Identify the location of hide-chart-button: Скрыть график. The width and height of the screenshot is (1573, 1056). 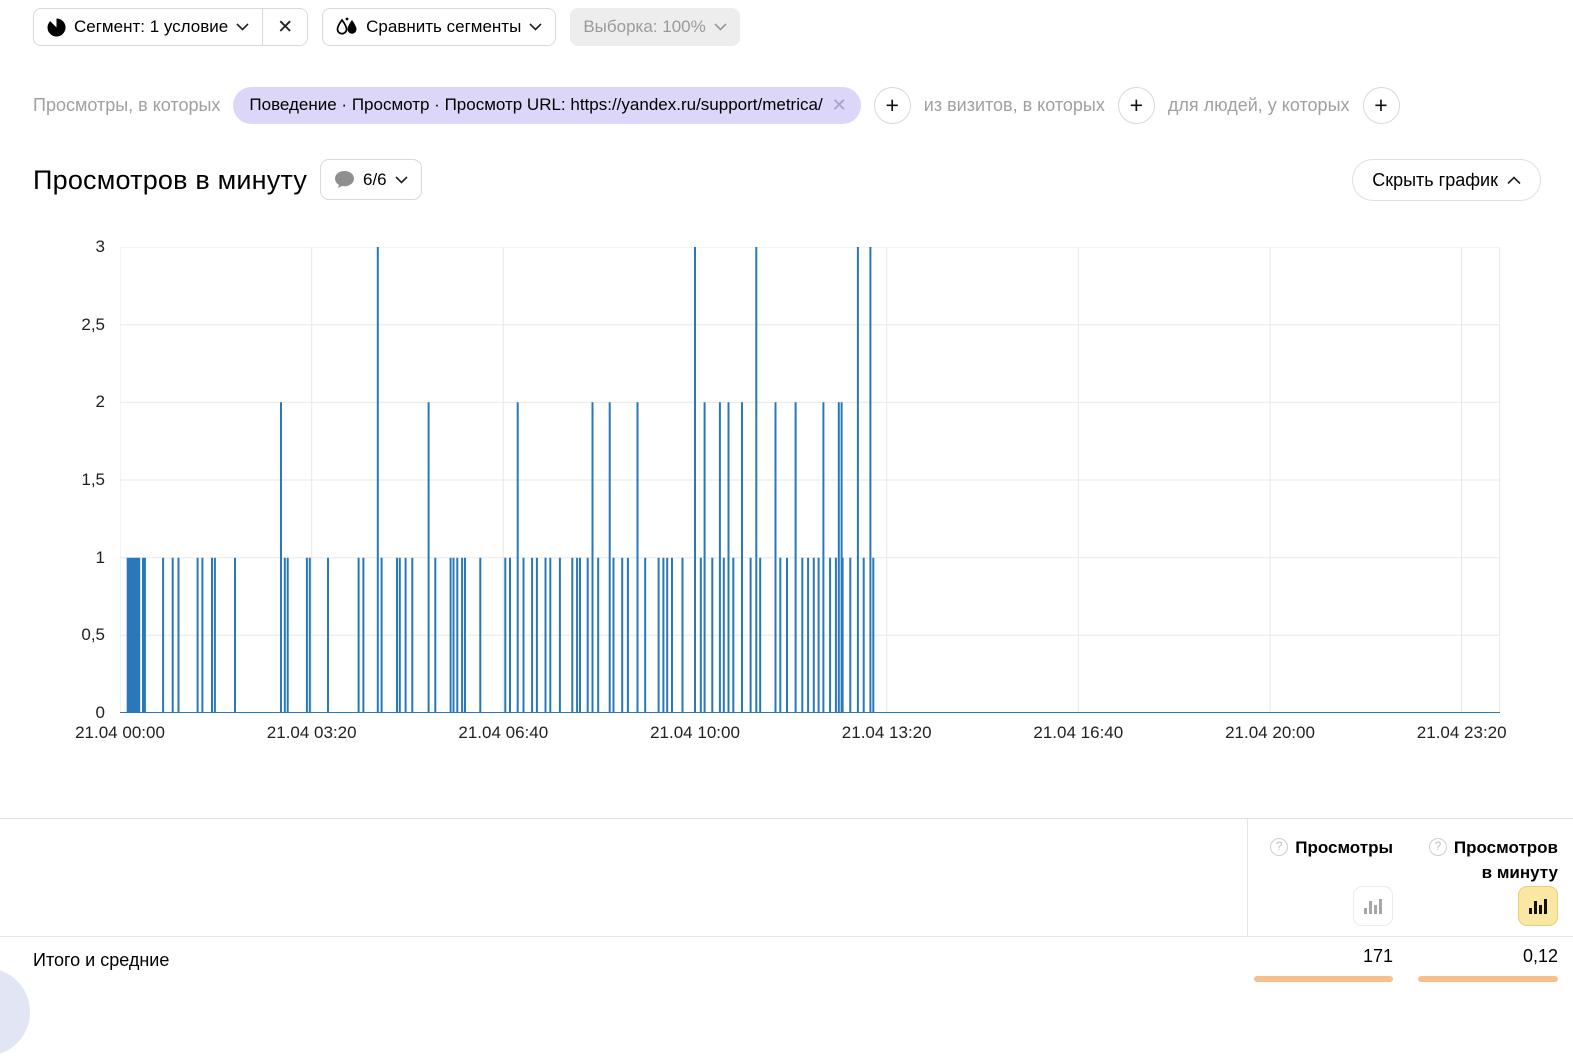
(1446, 180).